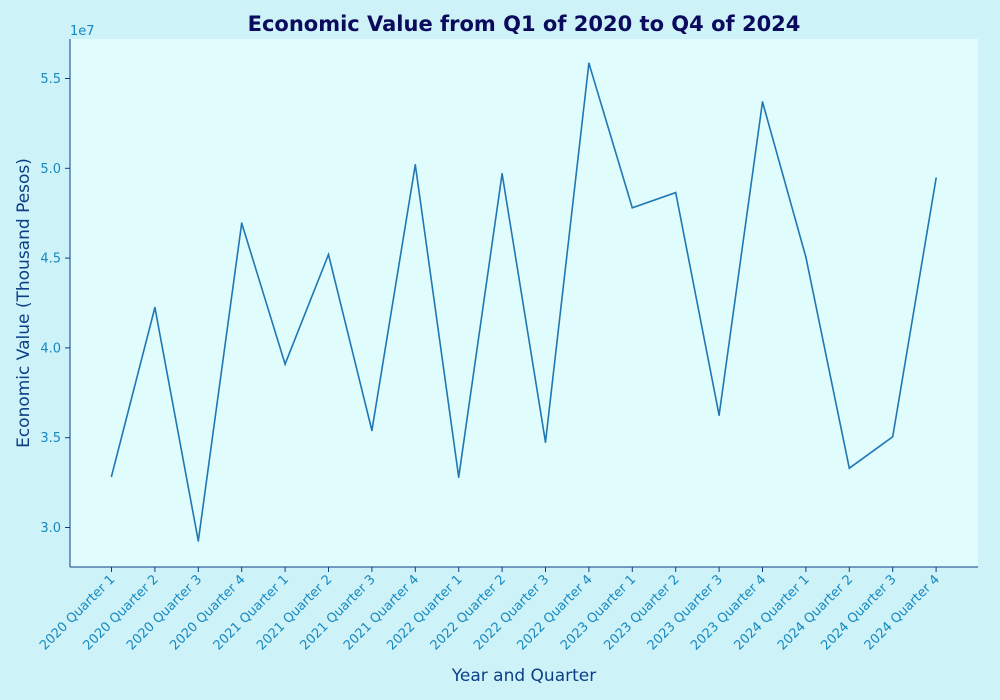  What do you see at coordinates (50, 169) in the screenshot?
I see `y-tick-label: 5.0` at bounding box center [50, 169].